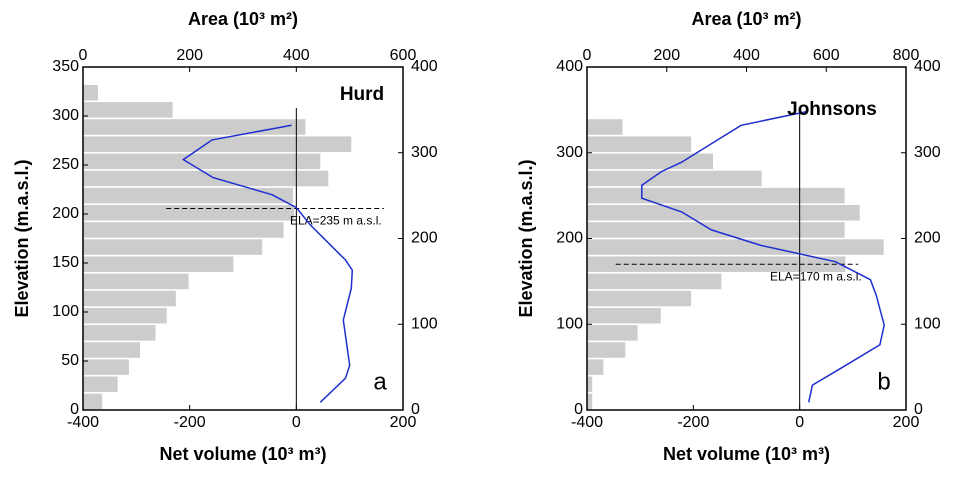 This screenshot has height=478, width=958. What do you see at coordinates (883, 381) in the screenshot?
I see `panel-label: b` at bounding box center [883, 381].